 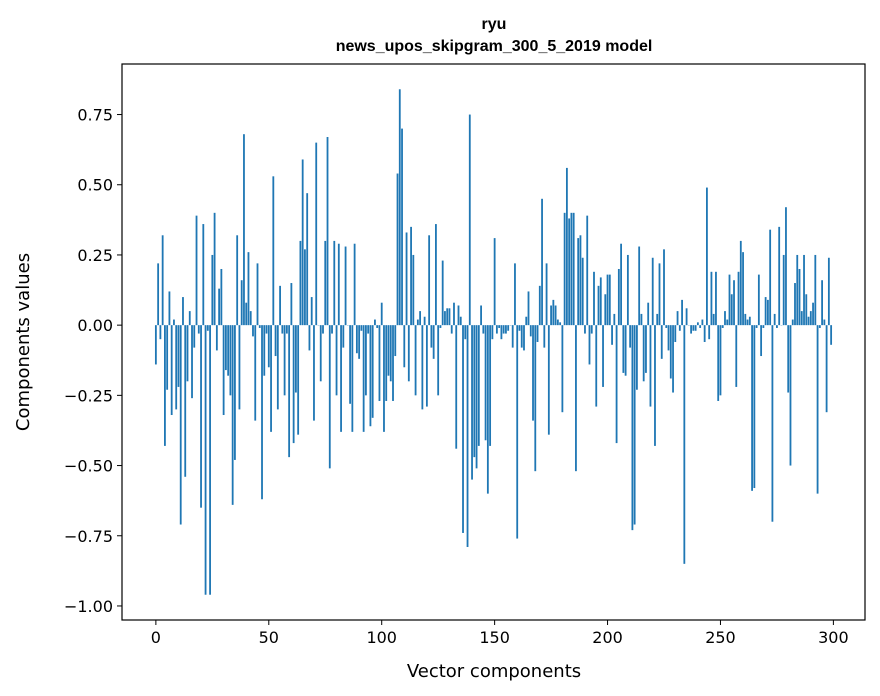 What do you see at coordinates (95, 115) in the screenshot?
I see `y-tick-label: 0.75` at bounding box center [95, 115].